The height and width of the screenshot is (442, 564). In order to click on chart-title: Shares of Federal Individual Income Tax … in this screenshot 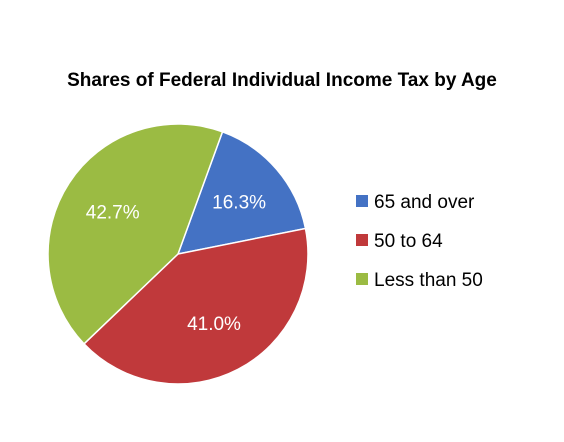, I will do `click(282, 80)`.